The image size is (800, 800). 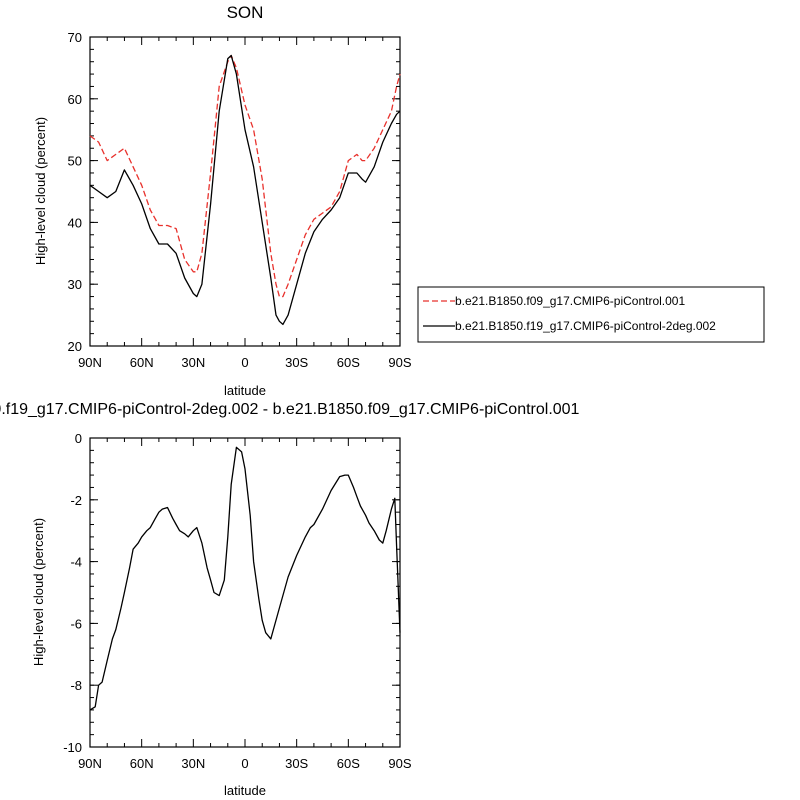 I want to click on legend-label-series-1: b.e21.B1850.f09_g17.CMIP6-piControl.001, so click(x=570, y=301).